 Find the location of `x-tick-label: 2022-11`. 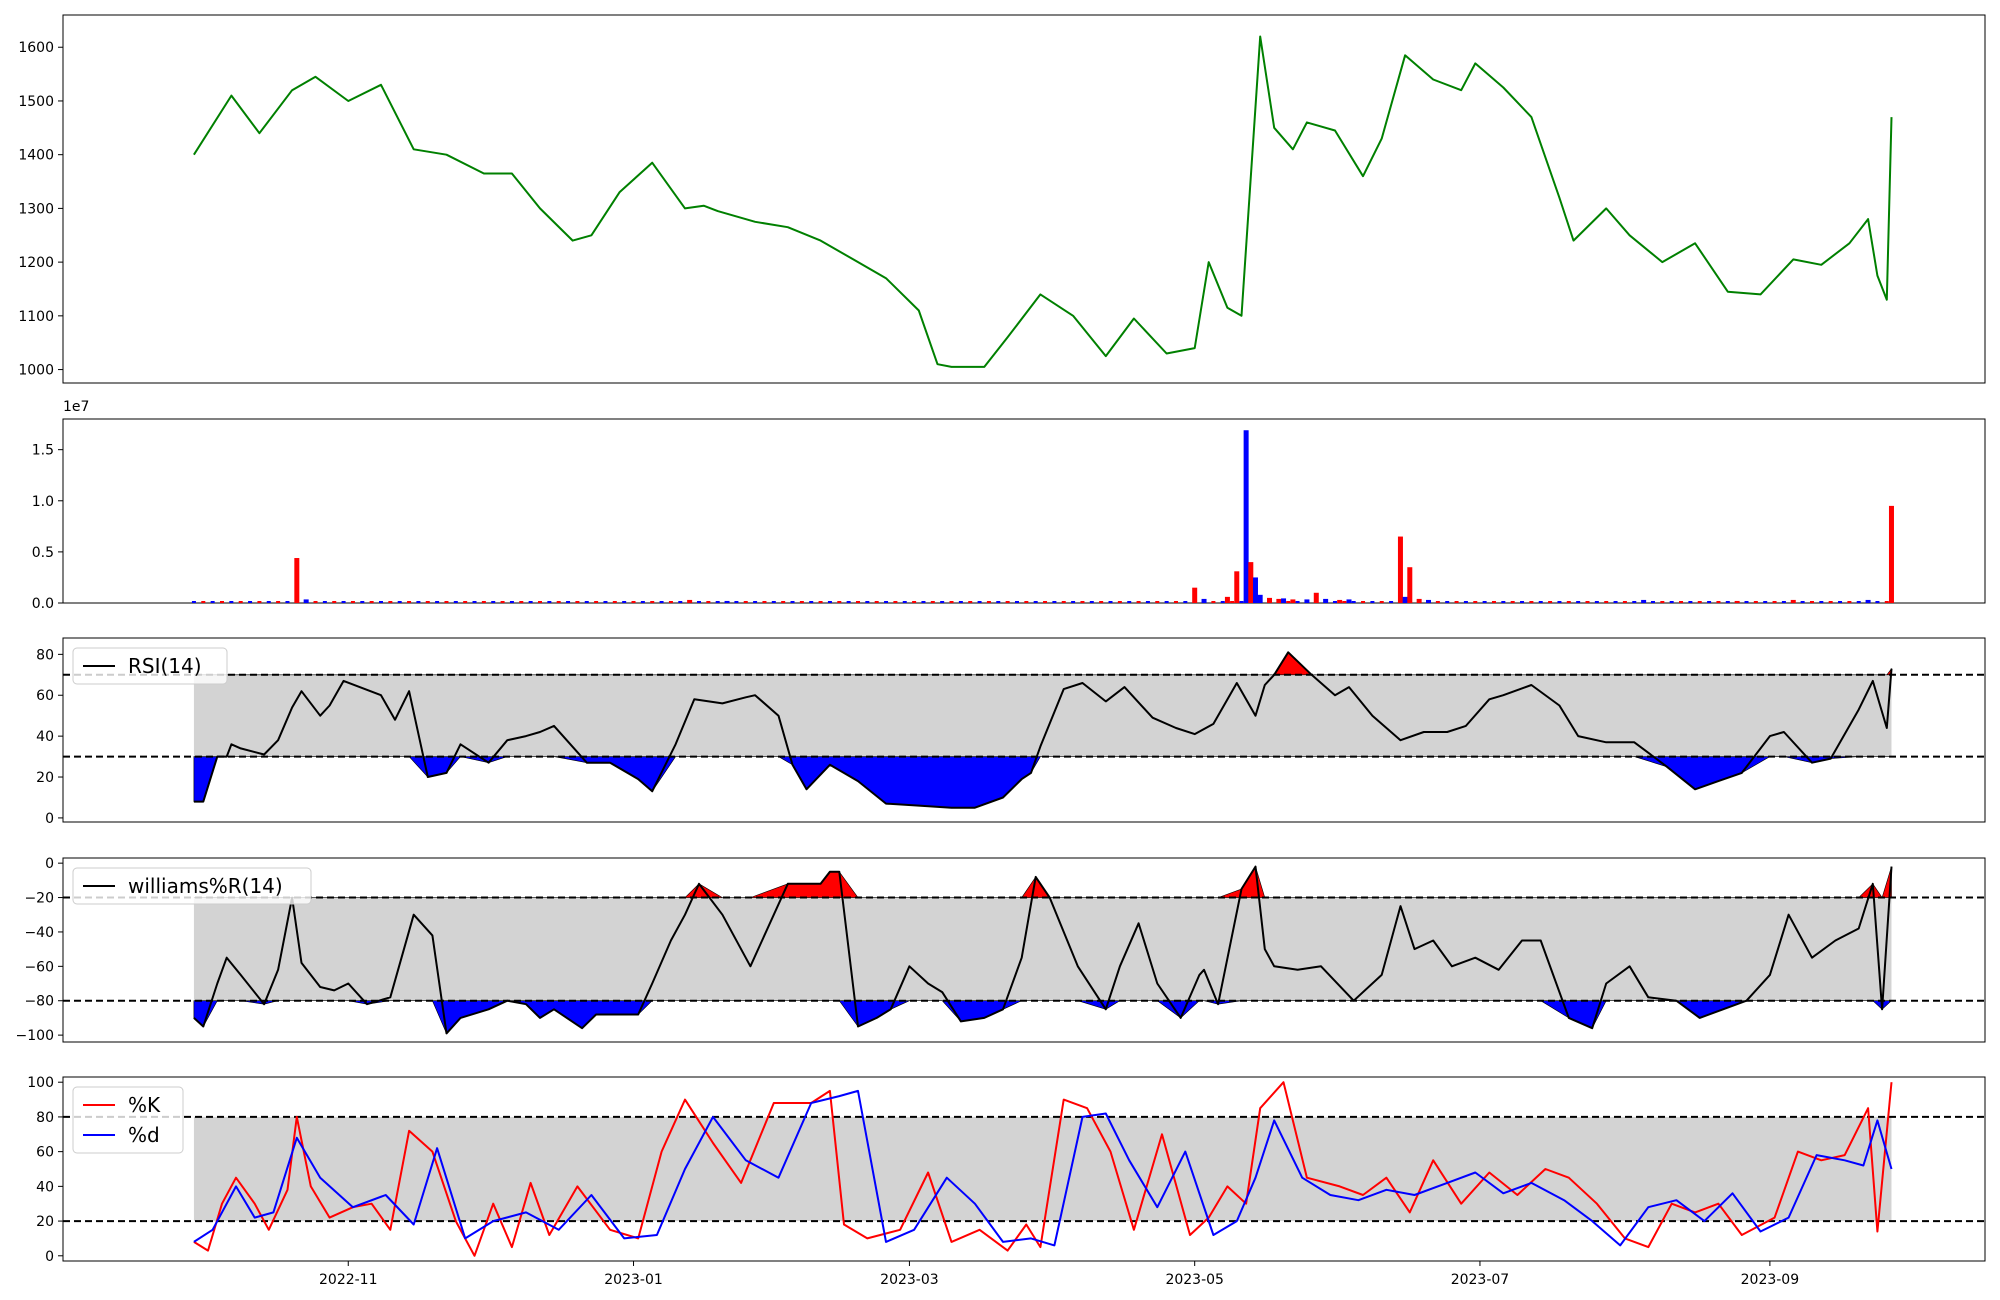

x-tick-label: 2022-11 is located at coordinates (348, 1280).